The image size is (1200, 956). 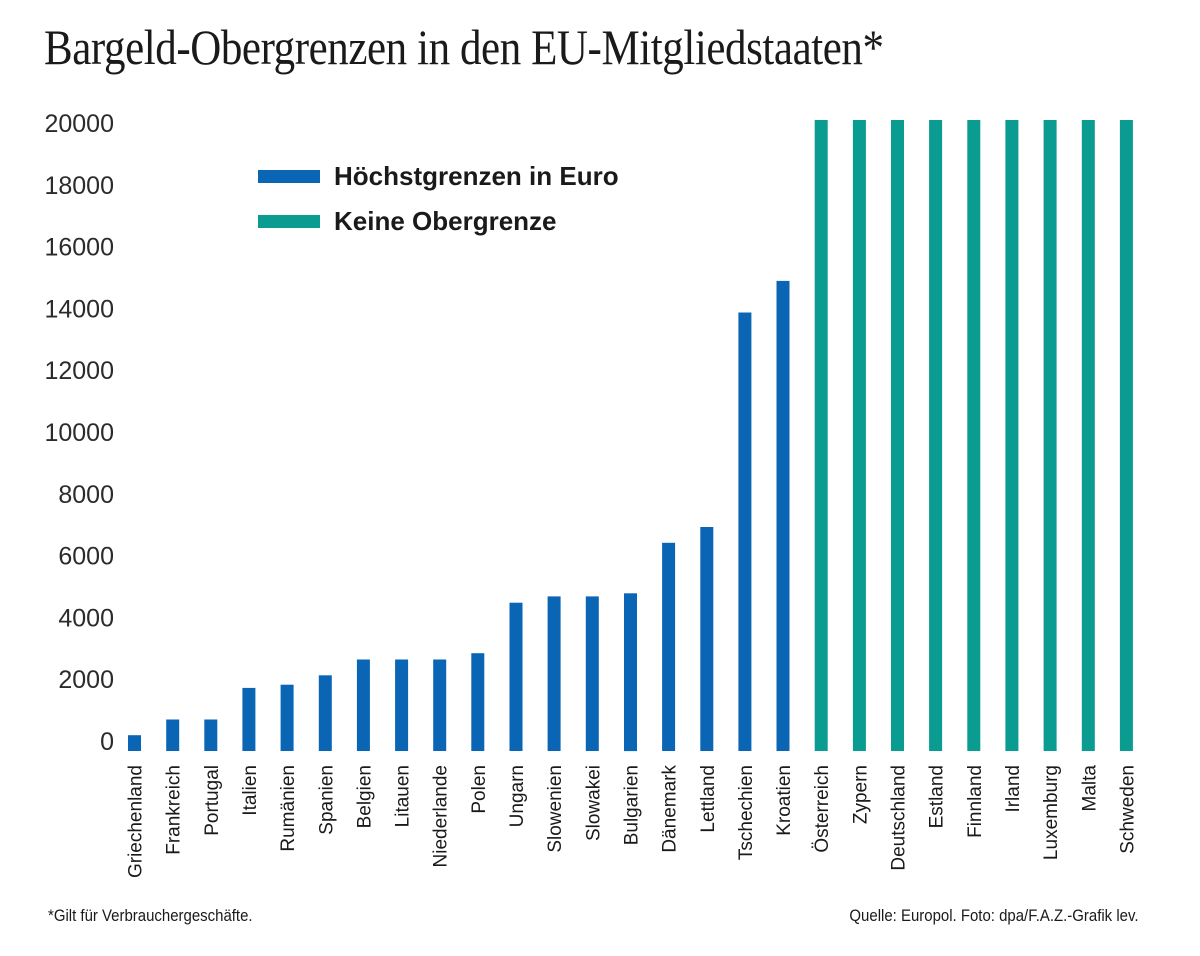 I want to click on y-tick-label: 14000, so click(x=79, y=309).